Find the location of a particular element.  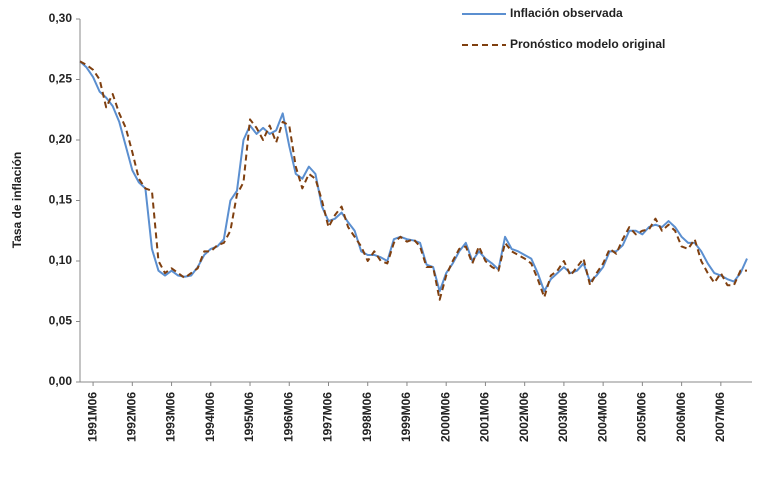

x-tick-label: 1997M06 is located at coordinates (328, 417).